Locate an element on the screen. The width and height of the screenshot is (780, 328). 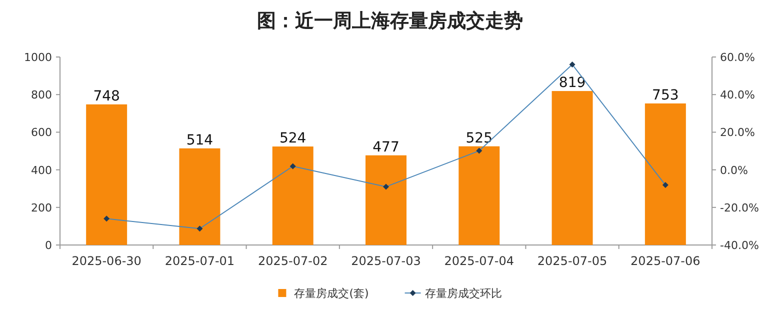
y2-tick-label: -20.0% is located at coordinates (739, 207).